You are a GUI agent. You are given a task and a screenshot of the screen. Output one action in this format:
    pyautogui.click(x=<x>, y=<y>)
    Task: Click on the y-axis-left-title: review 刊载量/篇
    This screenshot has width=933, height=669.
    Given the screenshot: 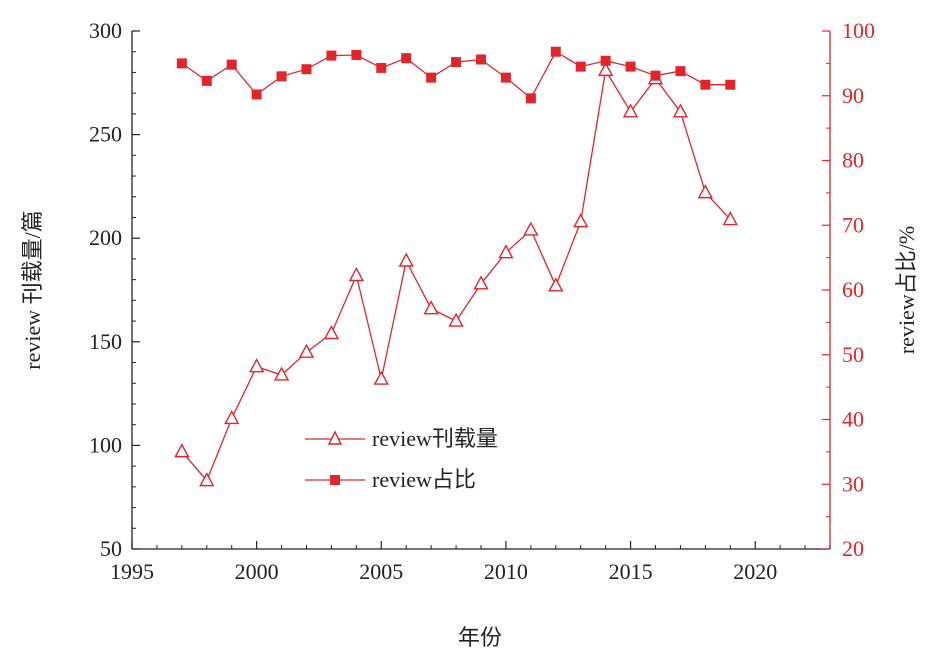 What is the action you would take?
    pyautogui.click(x=32, y=289)
    